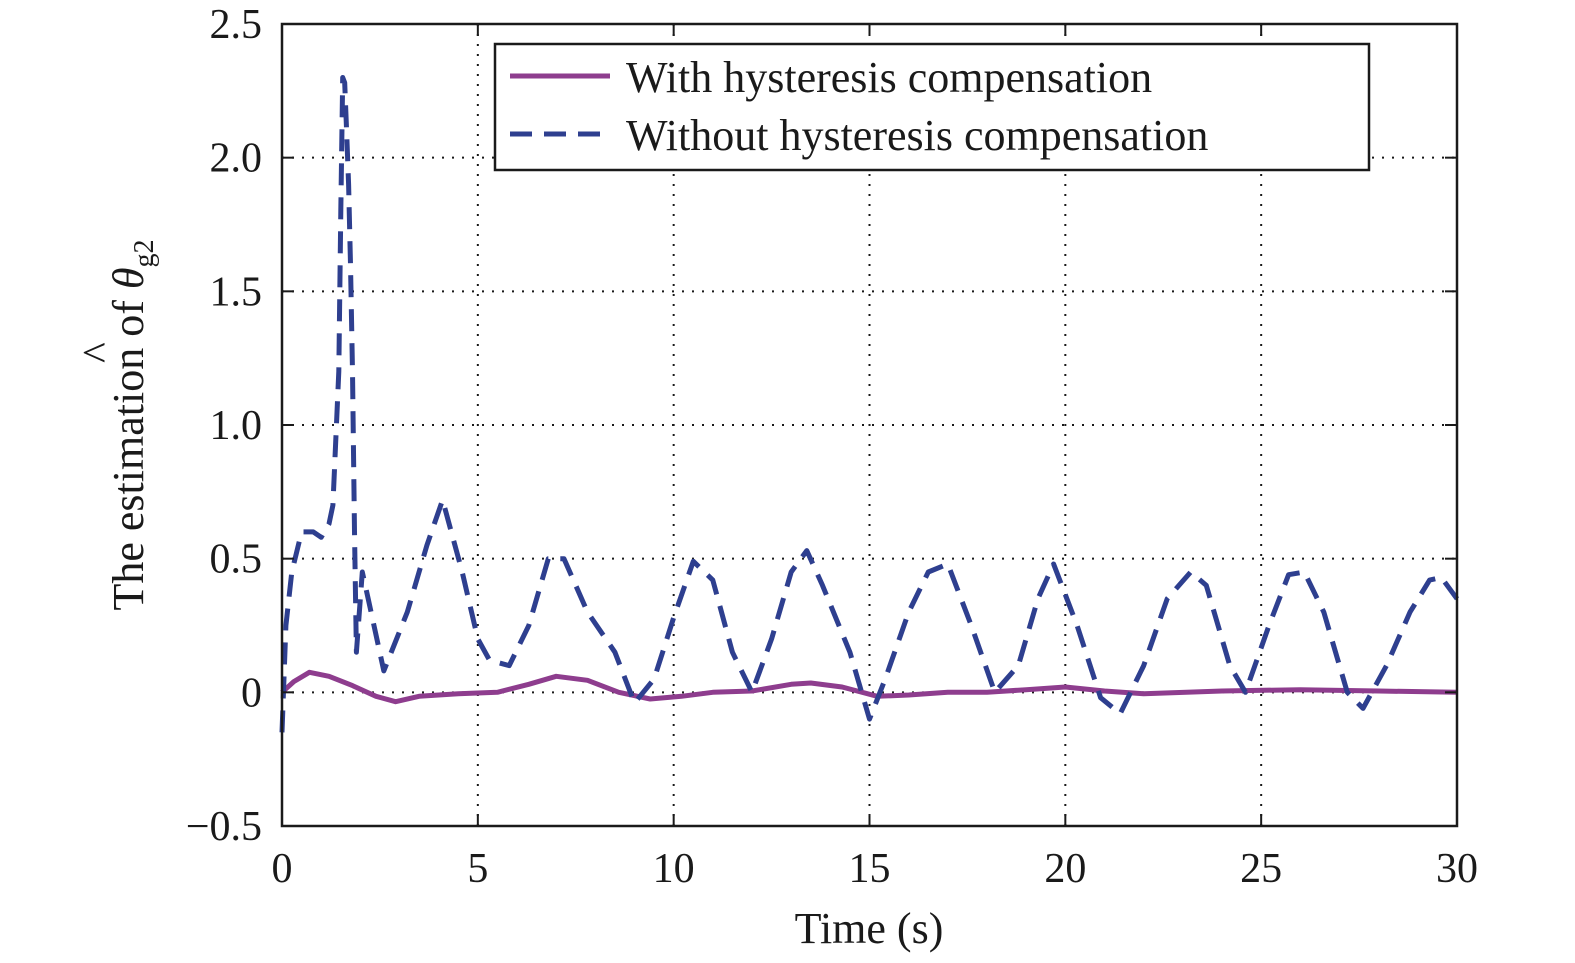 The width and height of the screenshot is (1575, 963). Describe the element at coordinates (1261, 869) in the screenshot. I see `x-tick-label: 25` at that location.